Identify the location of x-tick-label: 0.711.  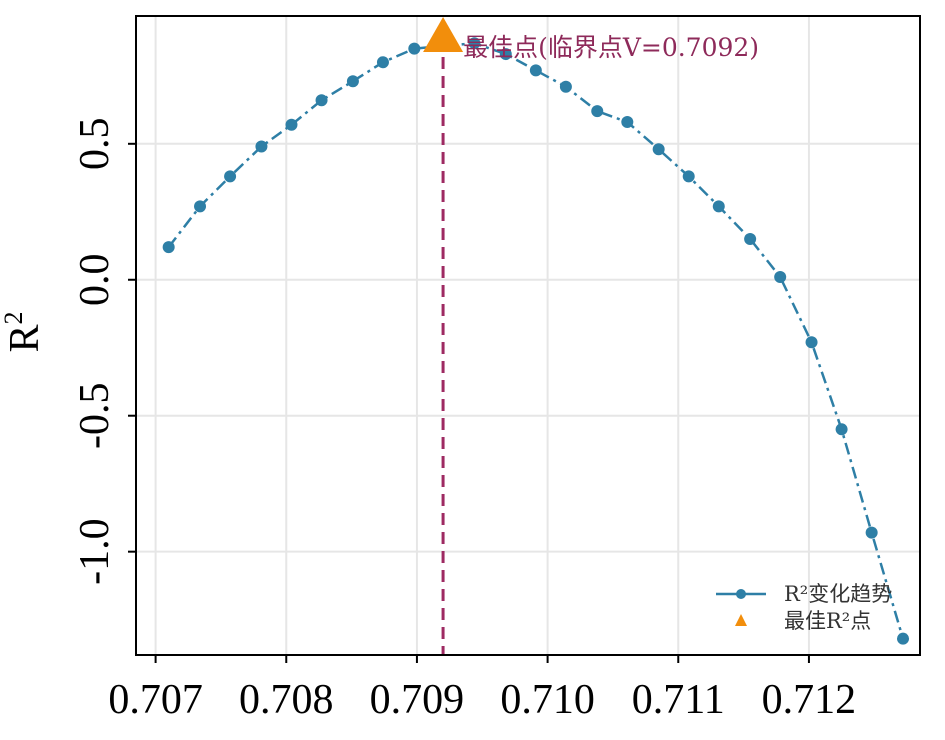
(678, 700).